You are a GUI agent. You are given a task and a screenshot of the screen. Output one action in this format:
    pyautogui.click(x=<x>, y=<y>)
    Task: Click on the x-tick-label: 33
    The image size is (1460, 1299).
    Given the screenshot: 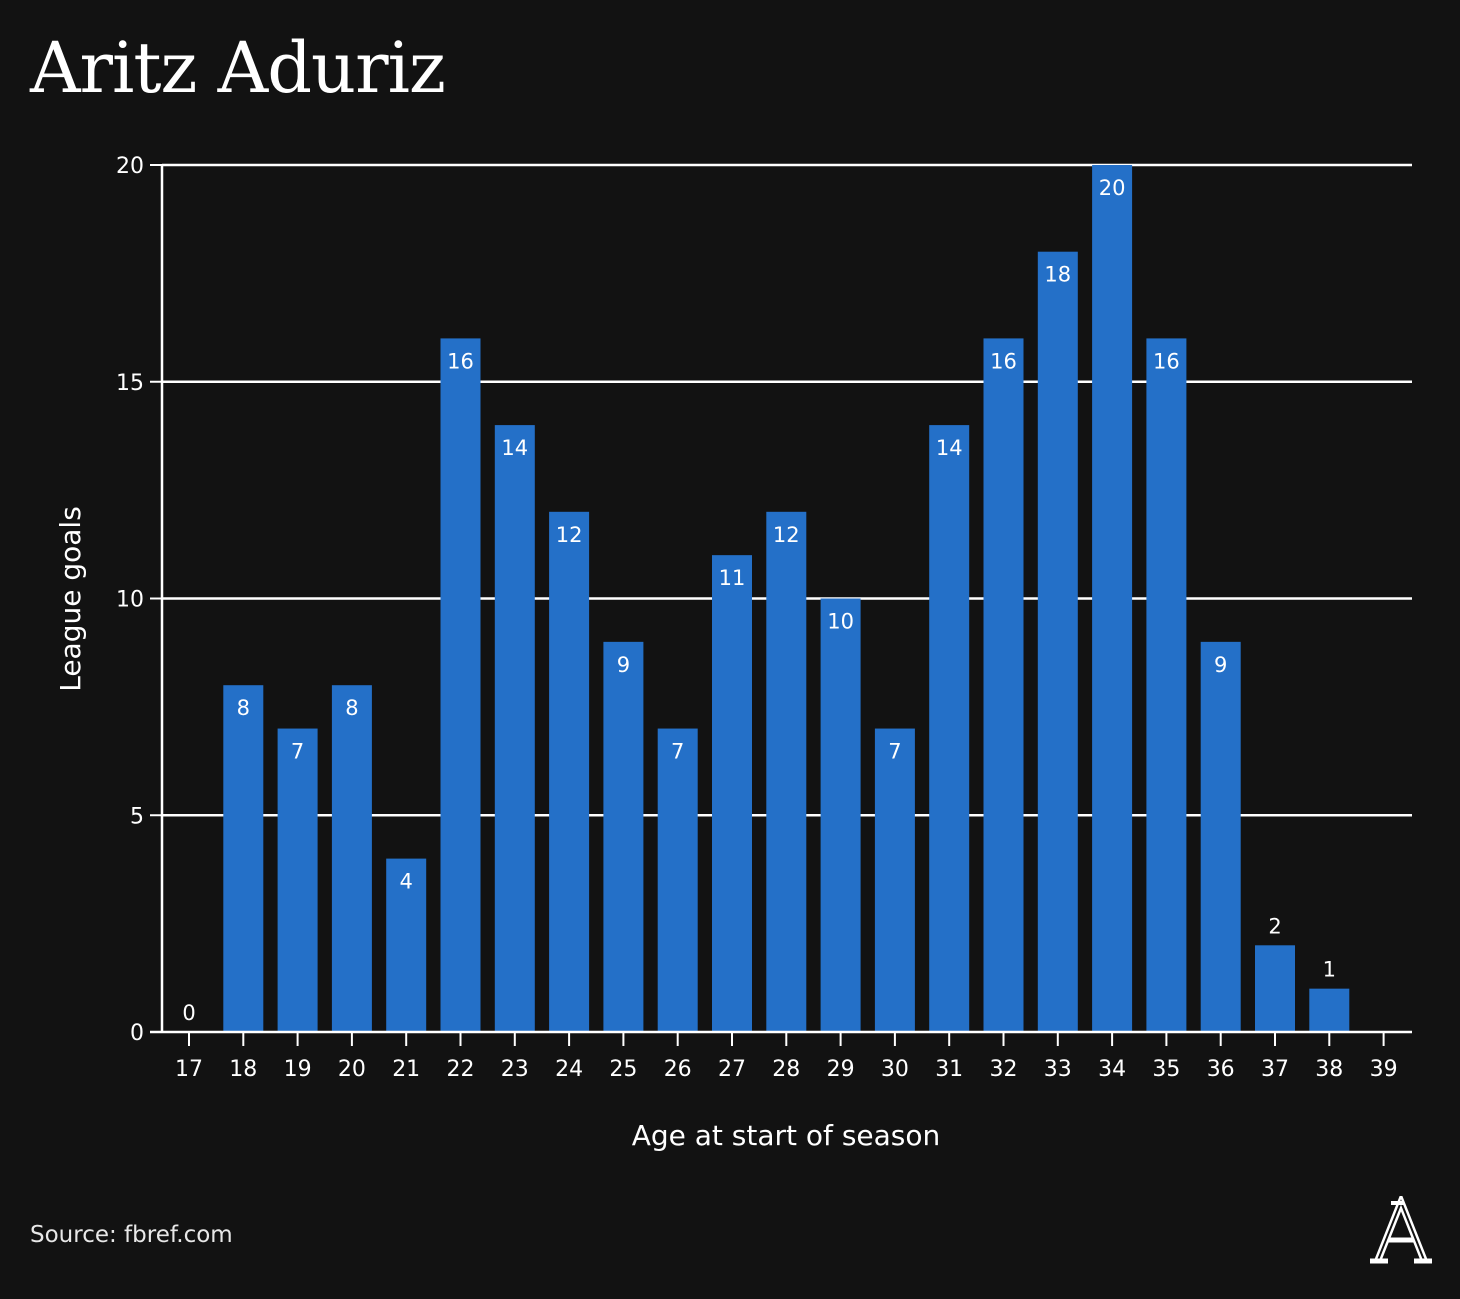 What is the action you would take?
    pyautogui.click(x=1058, y=1069)
    